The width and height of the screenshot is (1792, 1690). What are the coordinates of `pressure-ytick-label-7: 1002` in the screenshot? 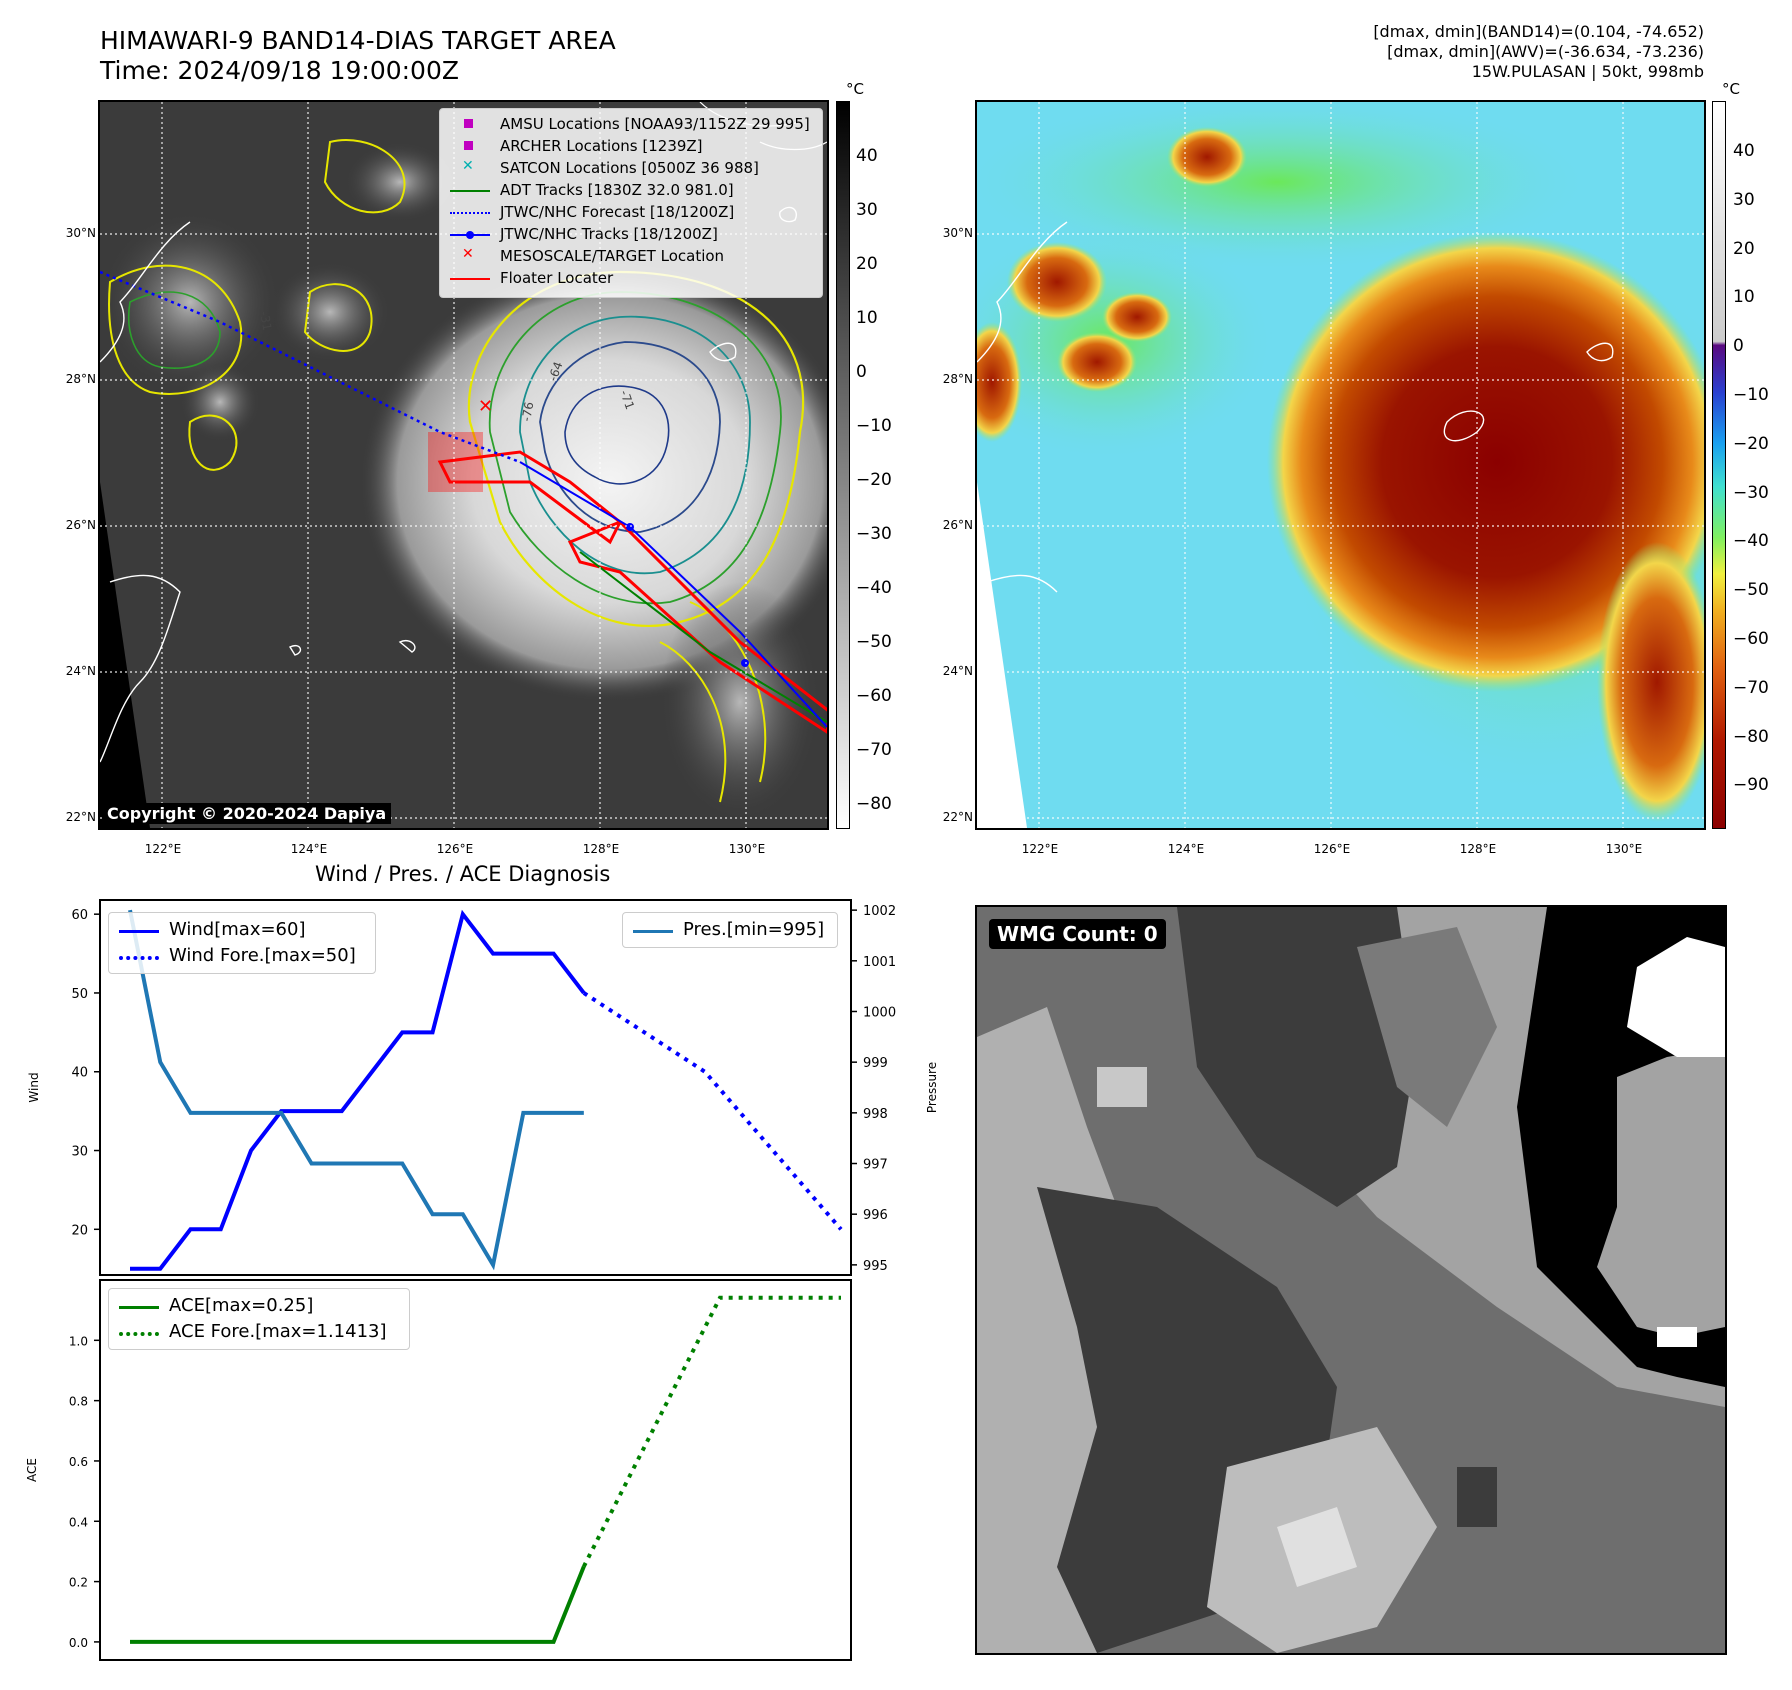 It's located at (879, 911).